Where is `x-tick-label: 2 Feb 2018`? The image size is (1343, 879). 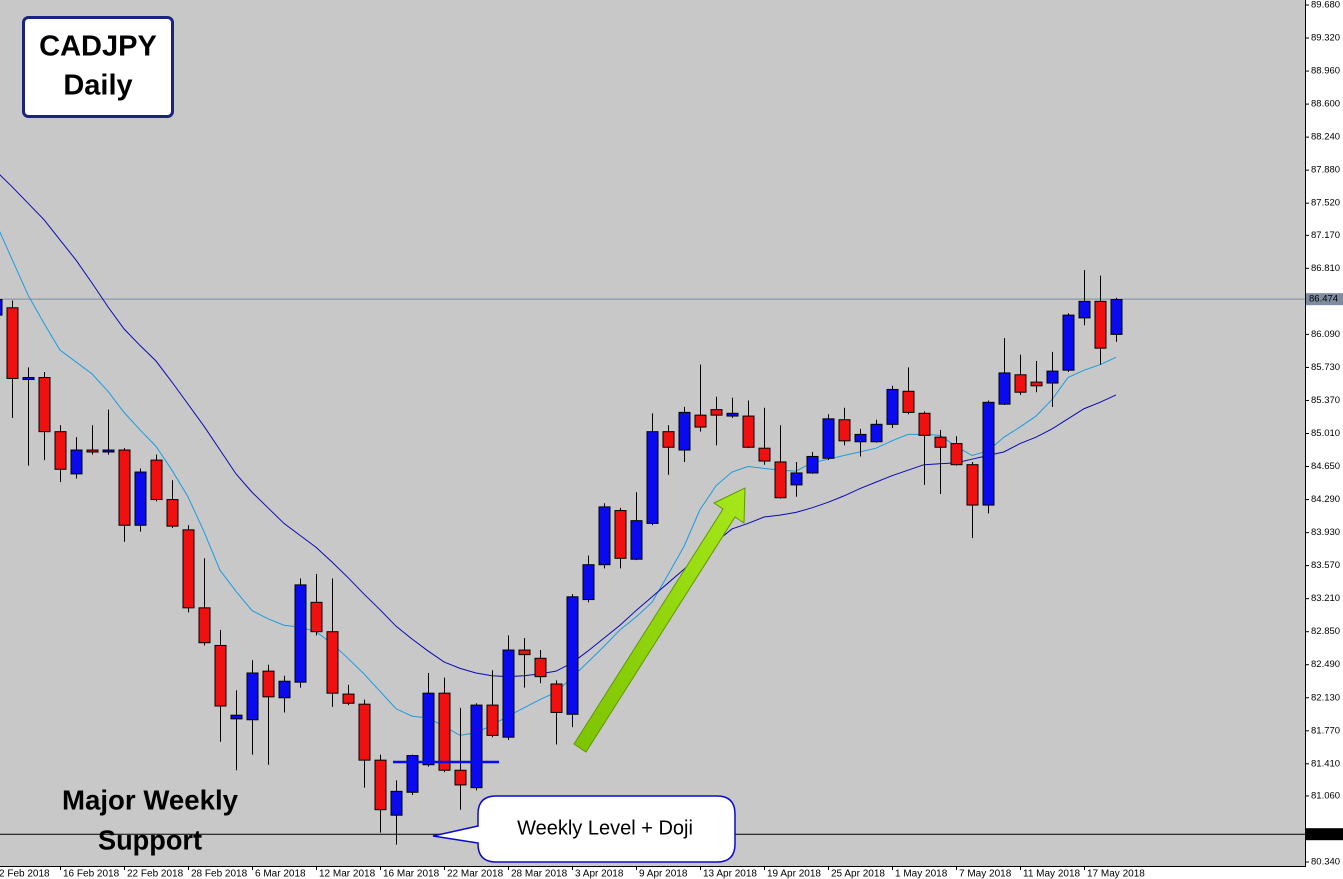
x-tick-label: 2 Feb 2018 is located at coordinates (25, 874).